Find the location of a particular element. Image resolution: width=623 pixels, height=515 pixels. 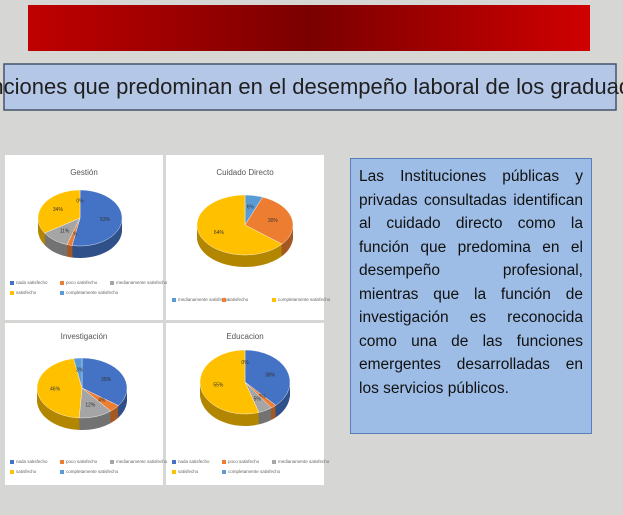

data-label: 34% is located at coordinates (58, 210).